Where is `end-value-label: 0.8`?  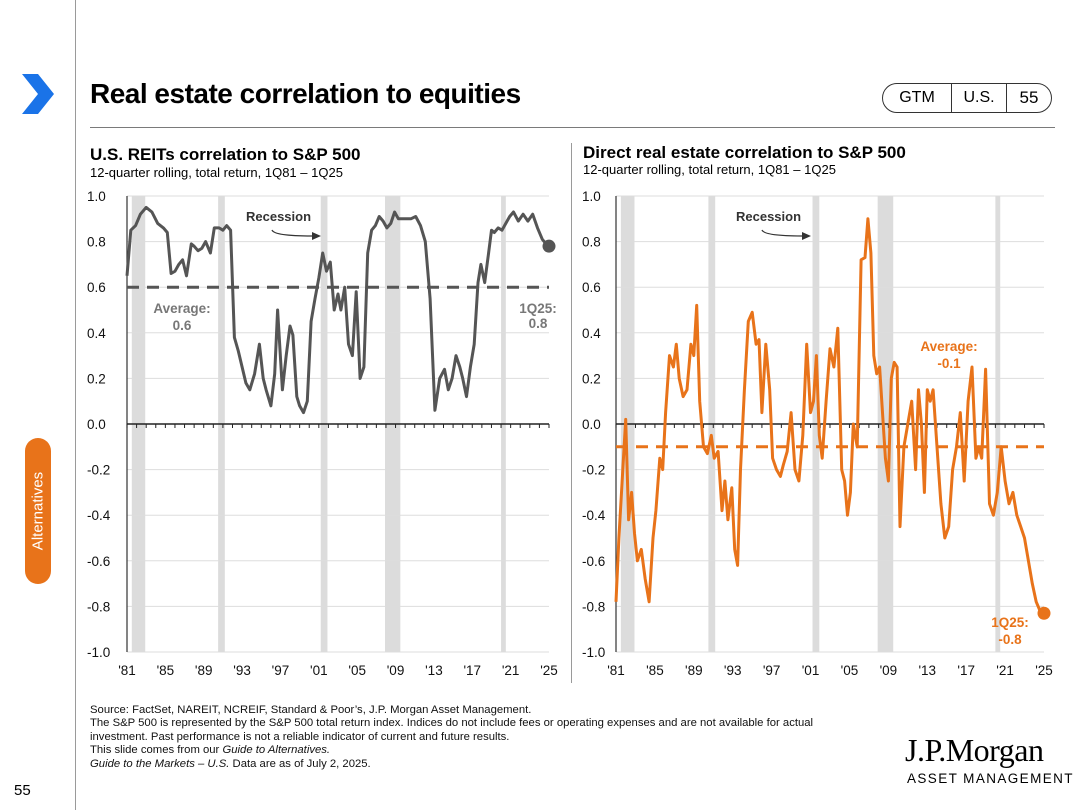
end-value-label: 0.8 is located at coordinates (538, 323).